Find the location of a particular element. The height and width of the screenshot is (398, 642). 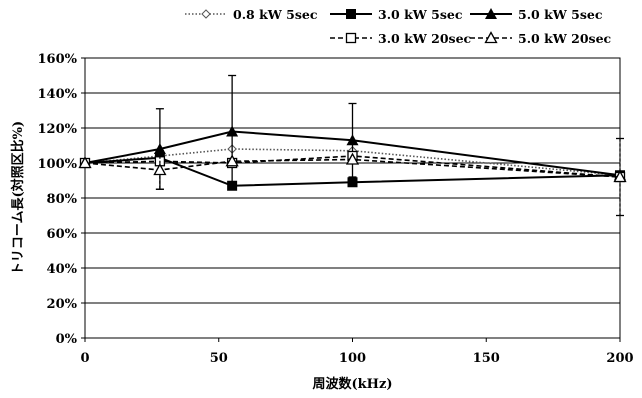

x-axis-title: 周波数(kHz) is located at coordinates (353, 384).